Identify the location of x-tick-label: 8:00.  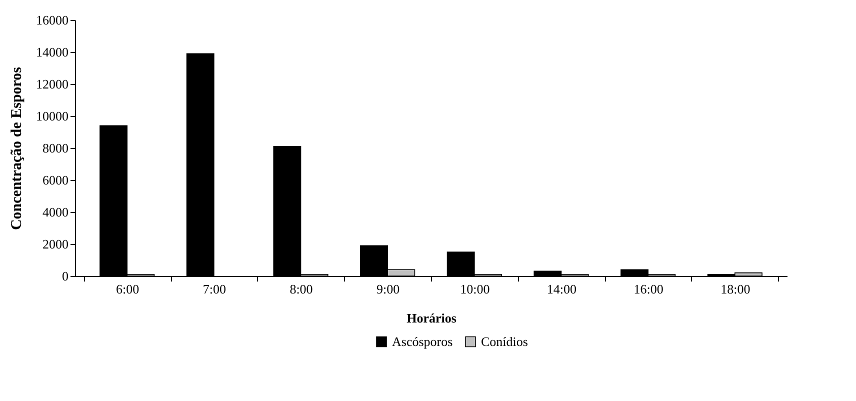
(301, 289).